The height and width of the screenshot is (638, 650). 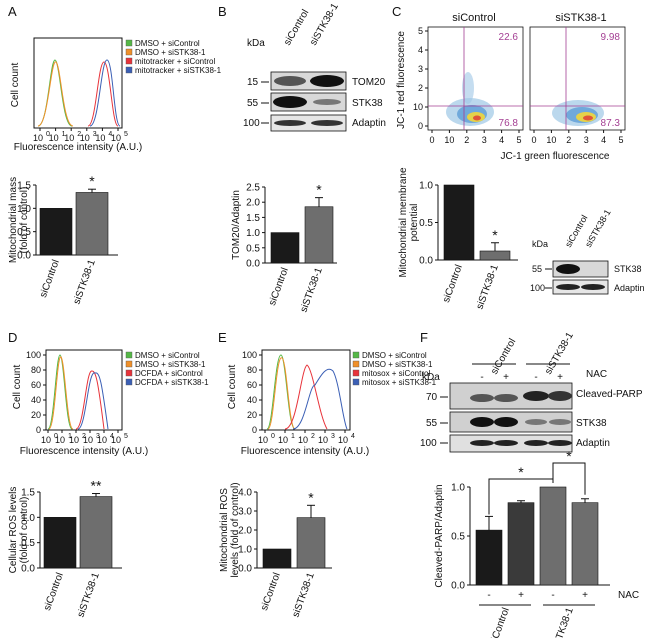 What do you see at coordinates (169, 373) in the screenshot?
I see `d-legend-label: DCFDA + siControl` at bounding box center [169, 373].